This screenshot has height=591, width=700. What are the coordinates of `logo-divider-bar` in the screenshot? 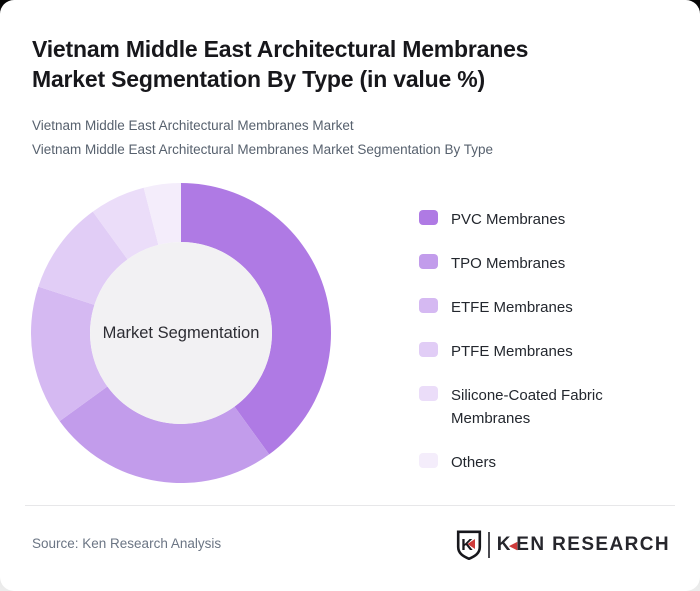 It's located at (488, 545).